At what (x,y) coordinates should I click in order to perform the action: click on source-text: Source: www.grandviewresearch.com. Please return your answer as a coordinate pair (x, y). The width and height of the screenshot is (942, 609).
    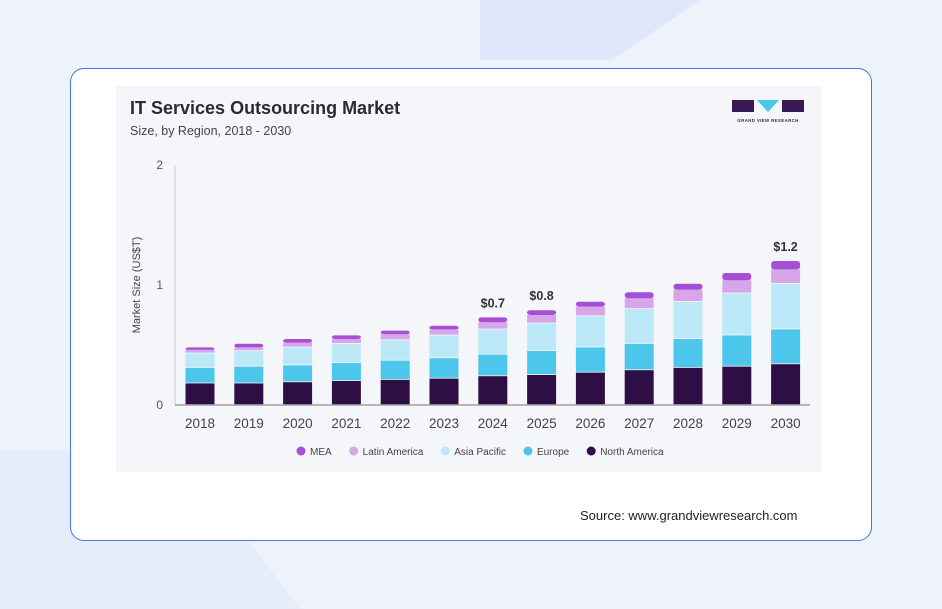
    Looking at the image, I should click on (689, 515).